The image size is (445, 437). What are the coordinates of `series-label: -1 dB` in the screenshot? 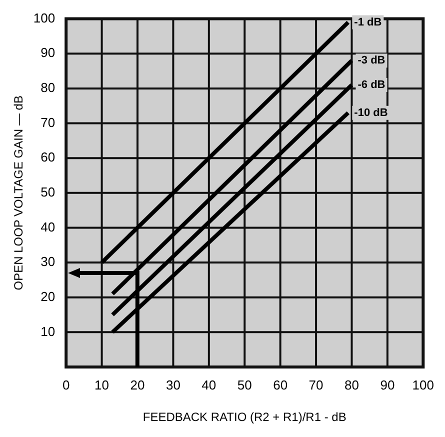 It's located at (368, 22).